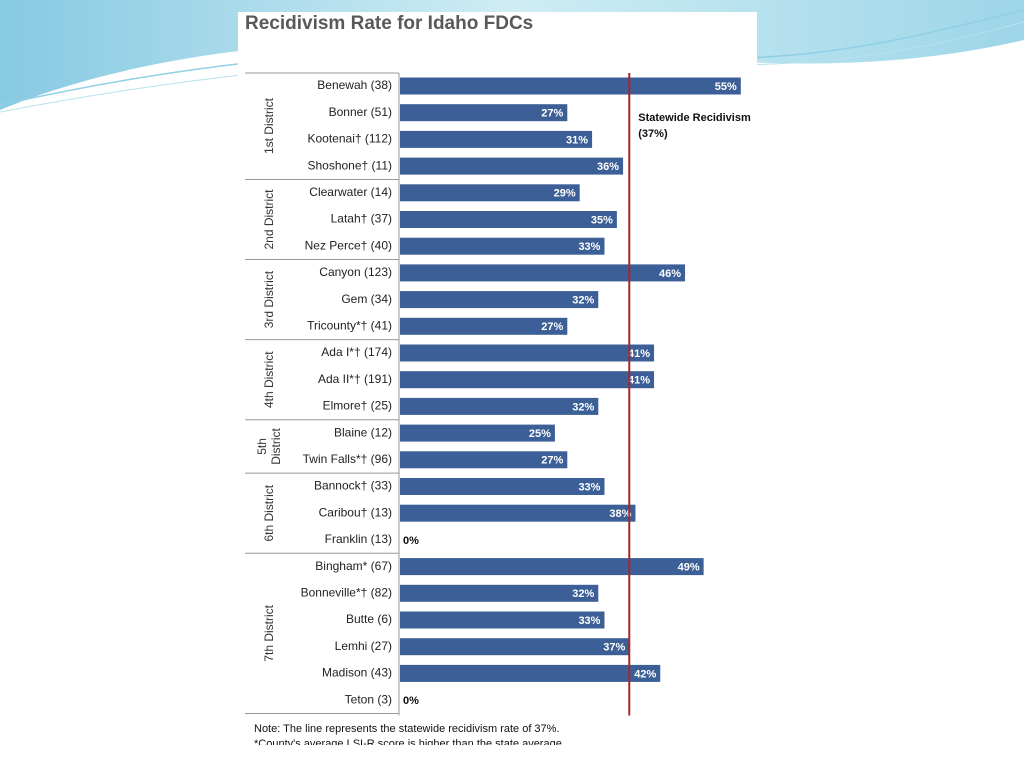 The image size is (1024, 768). I want to click on value-label: 37%, so click(614, 648).